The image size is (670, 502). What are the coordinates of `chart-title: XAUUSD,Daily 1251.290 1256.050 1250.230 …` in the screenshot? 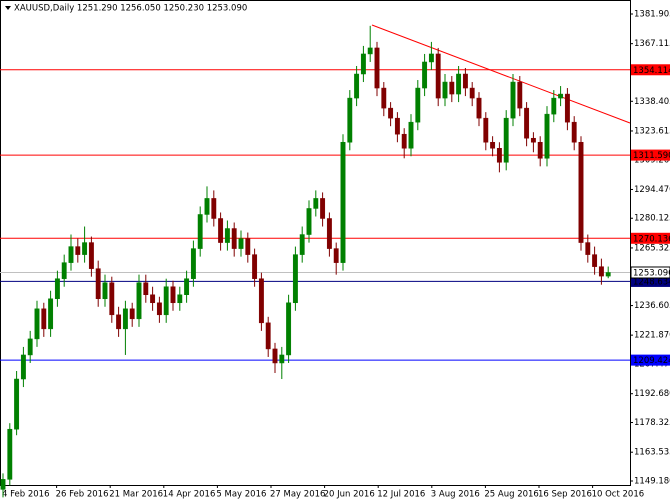 It's located at (130, 9).